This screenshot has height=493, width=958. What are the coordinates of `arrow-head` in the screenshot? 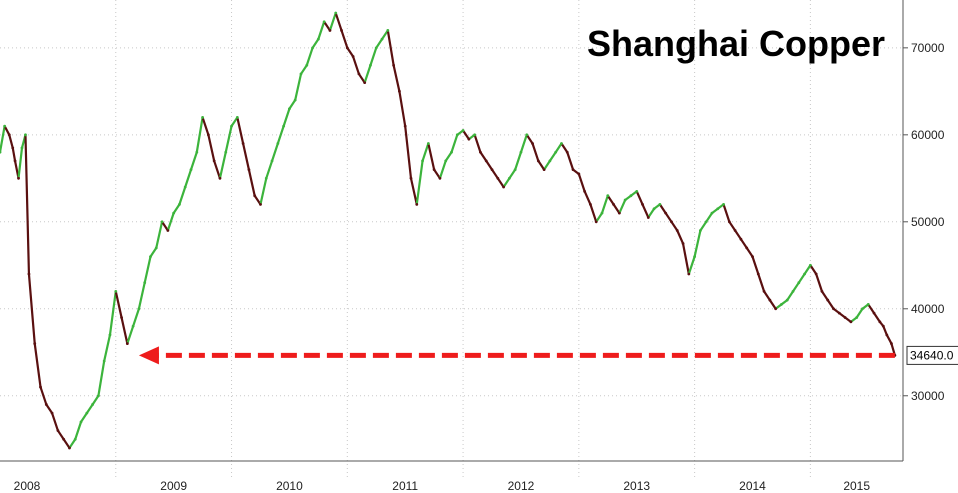 It's located at (148, 355).